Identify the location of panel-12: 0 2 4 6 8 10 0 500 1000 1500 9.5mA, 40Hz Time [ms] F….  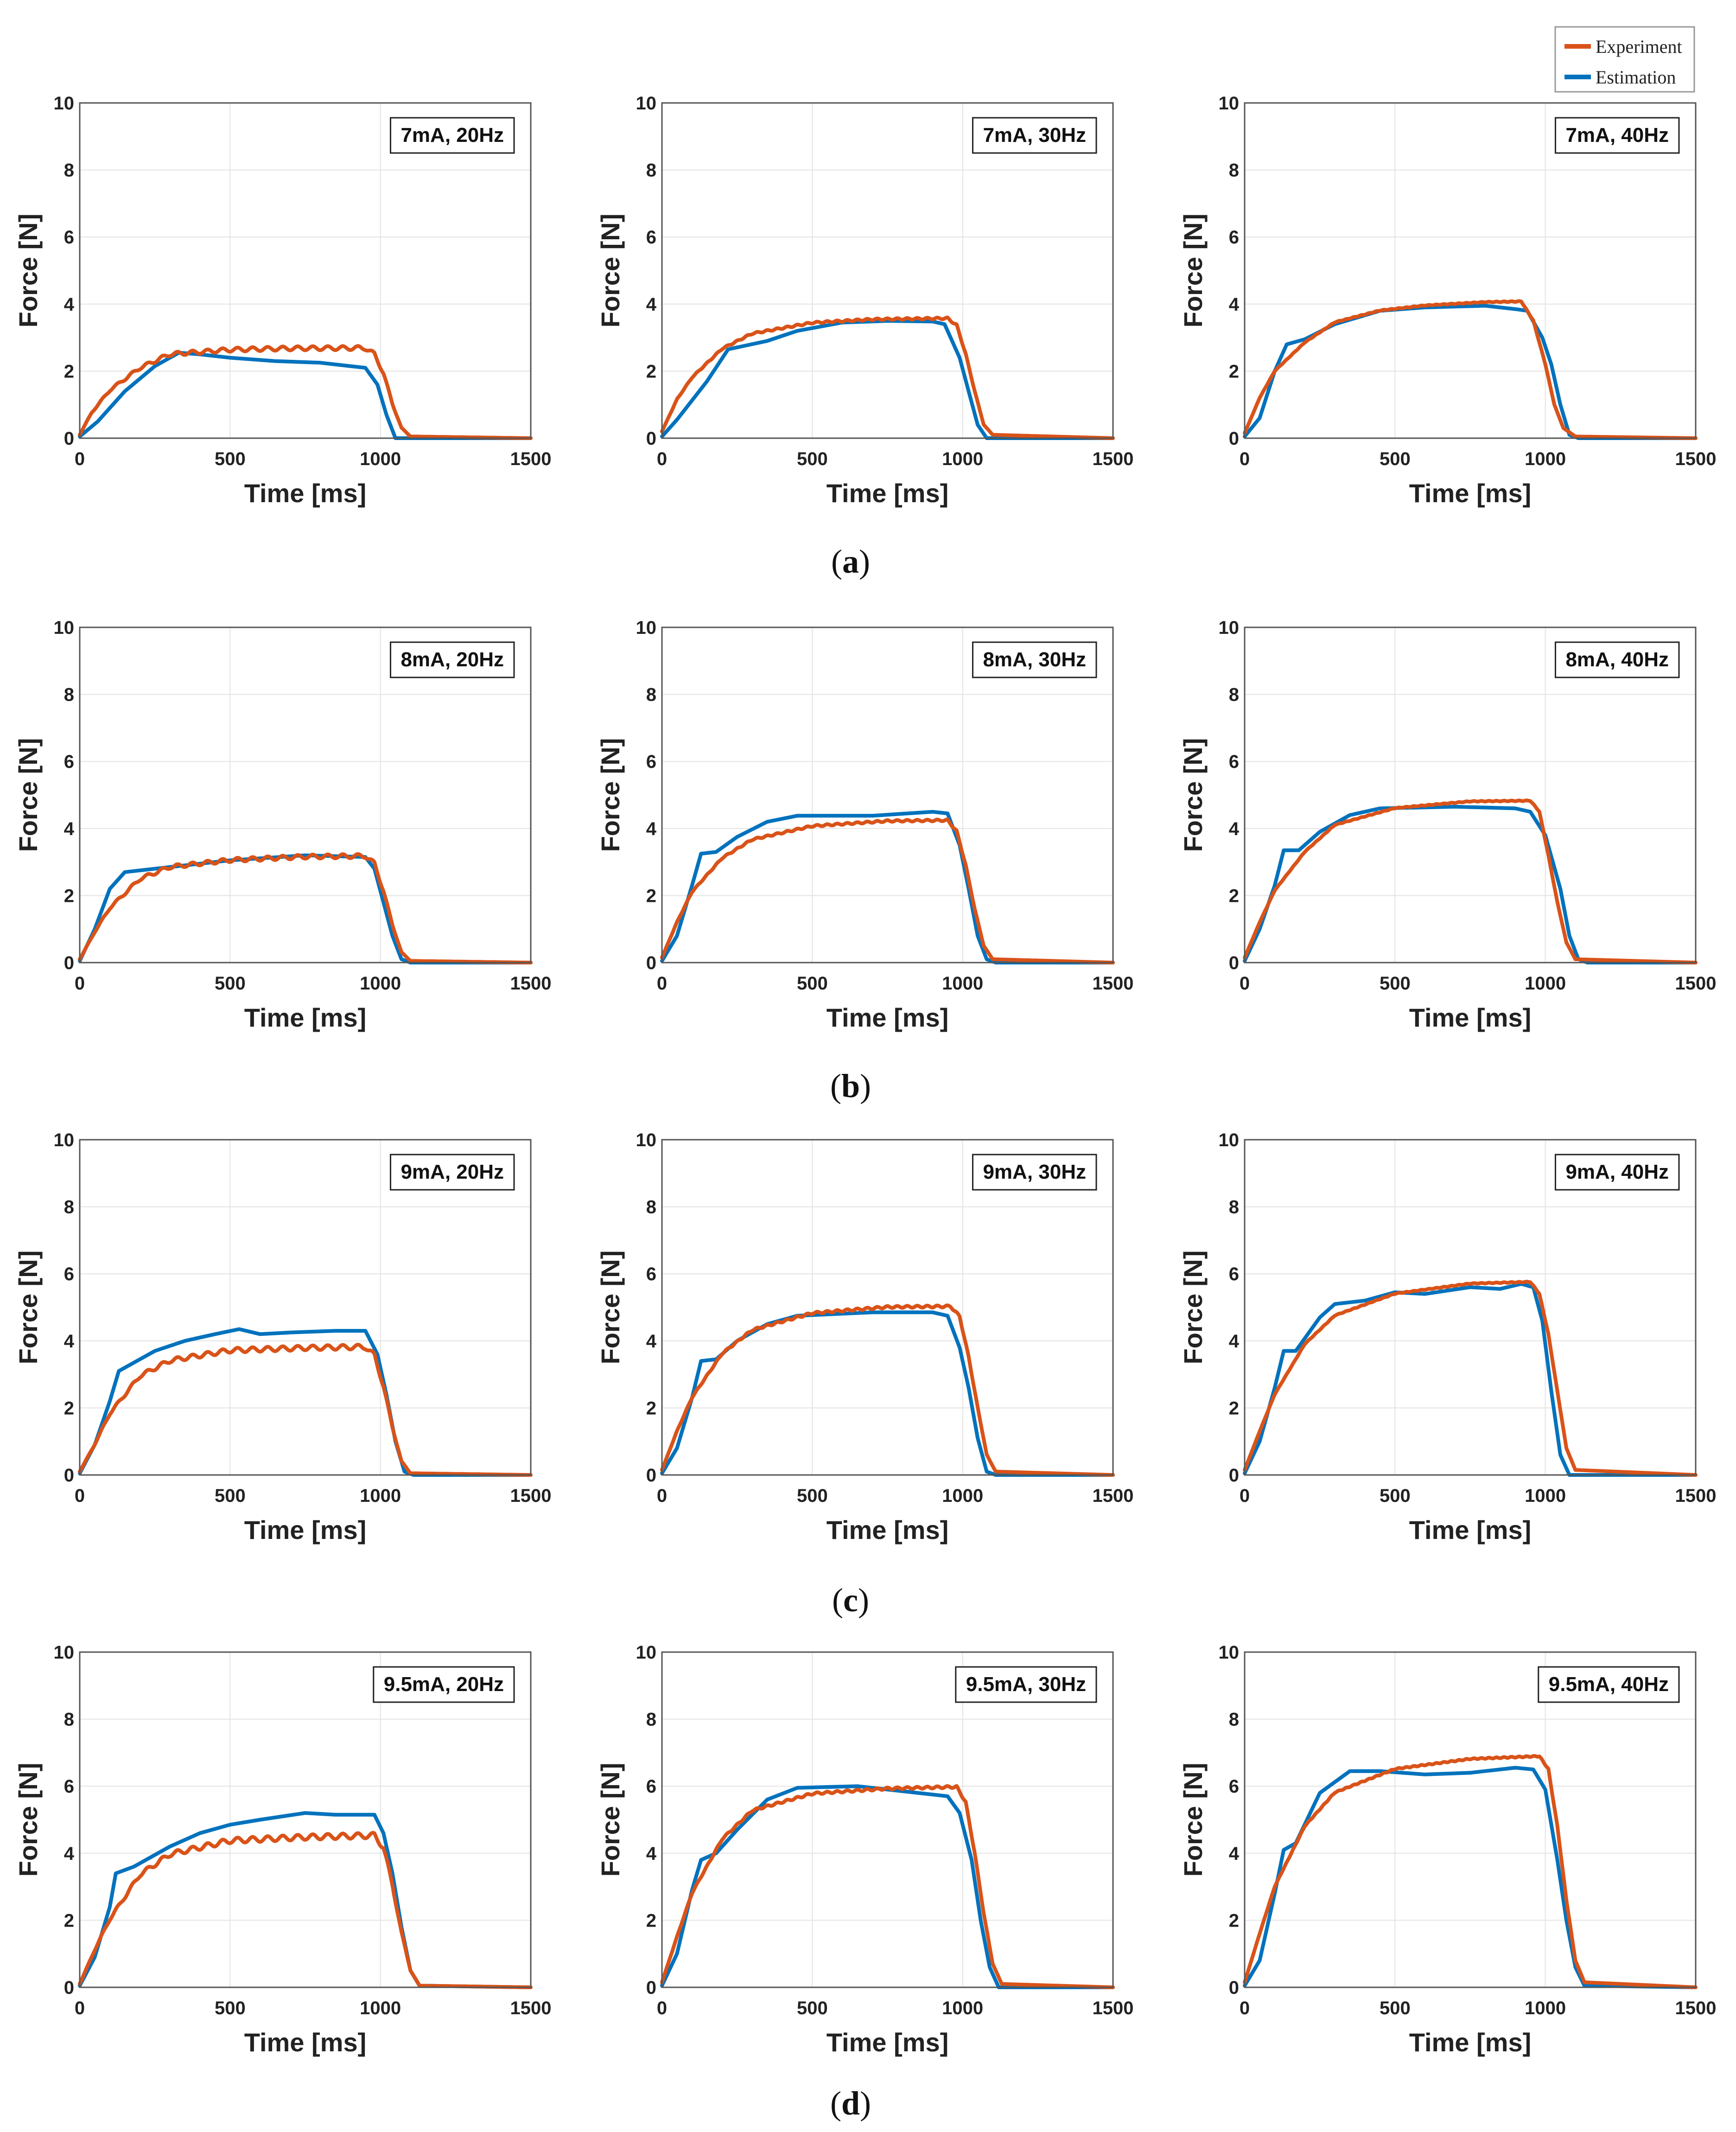
(1447, 1849).